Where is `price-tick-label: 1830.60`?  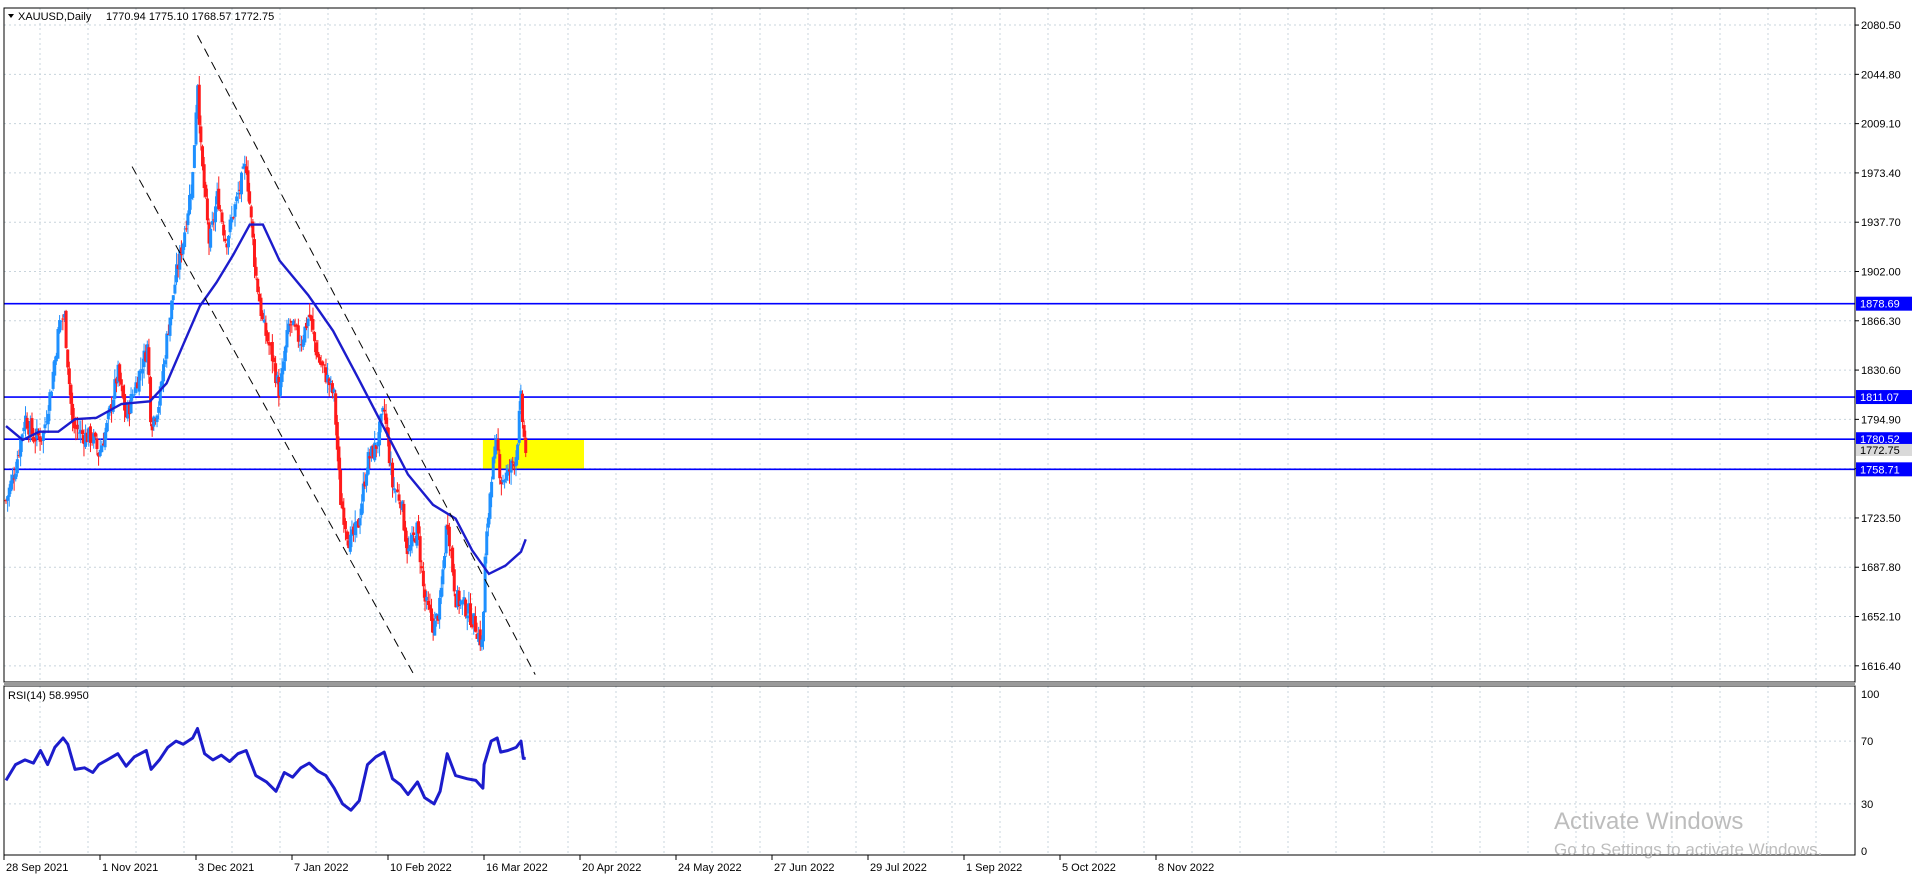
price-tick-label: 1830.60 is located at coordinates (1881, 371).